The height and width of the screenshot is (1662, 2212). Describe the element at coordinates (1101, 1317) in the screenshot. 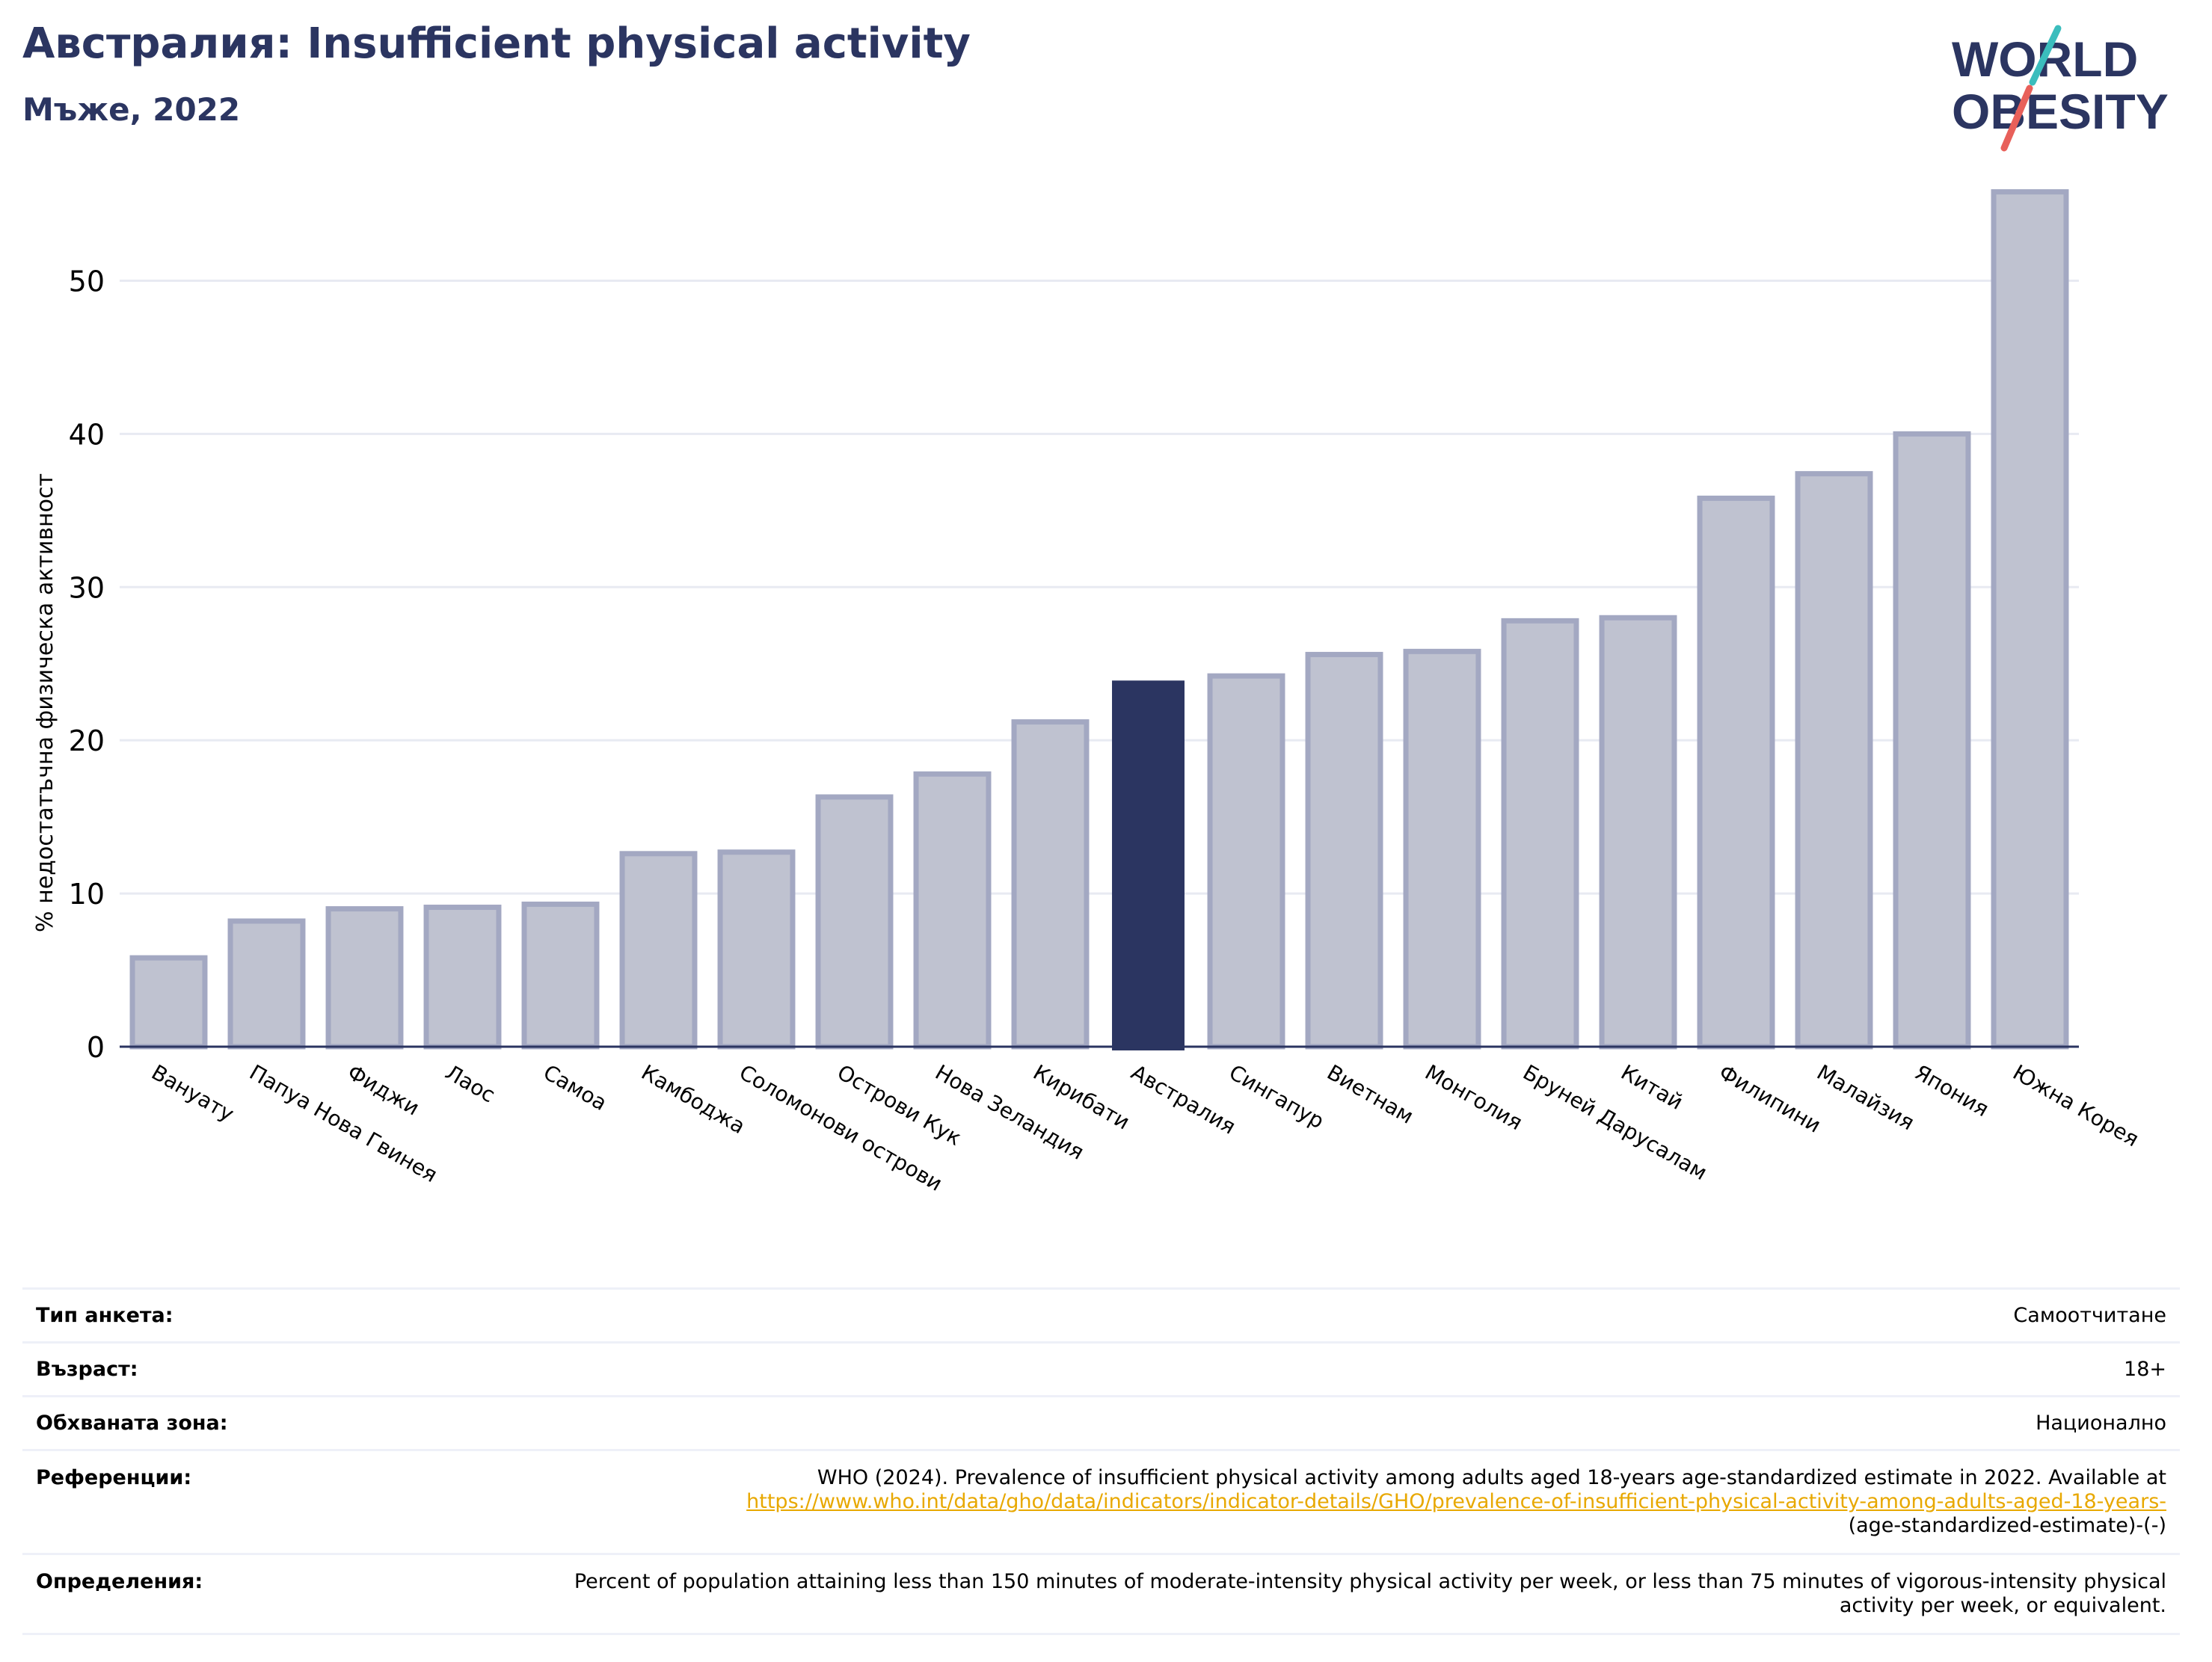

I see `survey-type-row: Тип анкета: Самоотчитане` at that location.